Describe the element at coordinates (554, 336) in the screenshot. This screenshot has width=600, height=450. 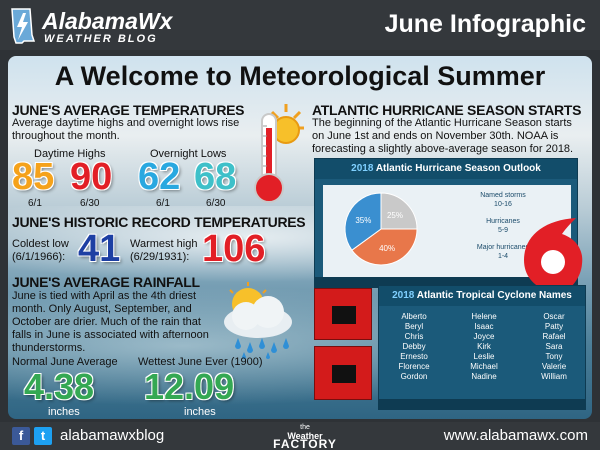
I see `storm-name: Rafael` at that location.